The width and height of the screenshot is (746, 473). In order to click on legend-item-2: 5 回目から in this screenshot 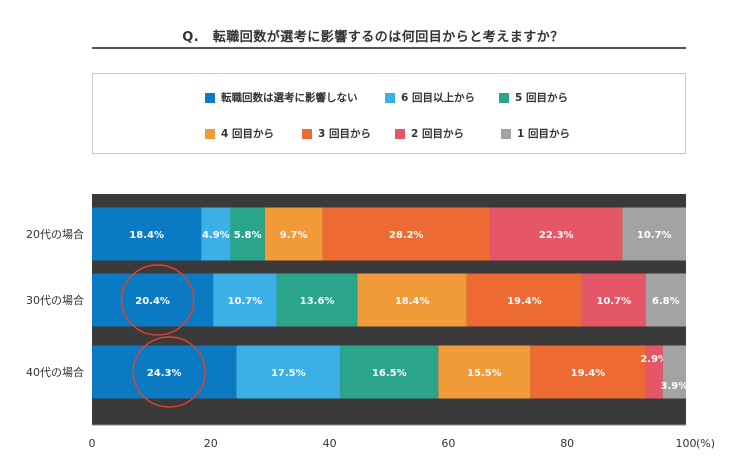, I will do `click(533, 97)`.